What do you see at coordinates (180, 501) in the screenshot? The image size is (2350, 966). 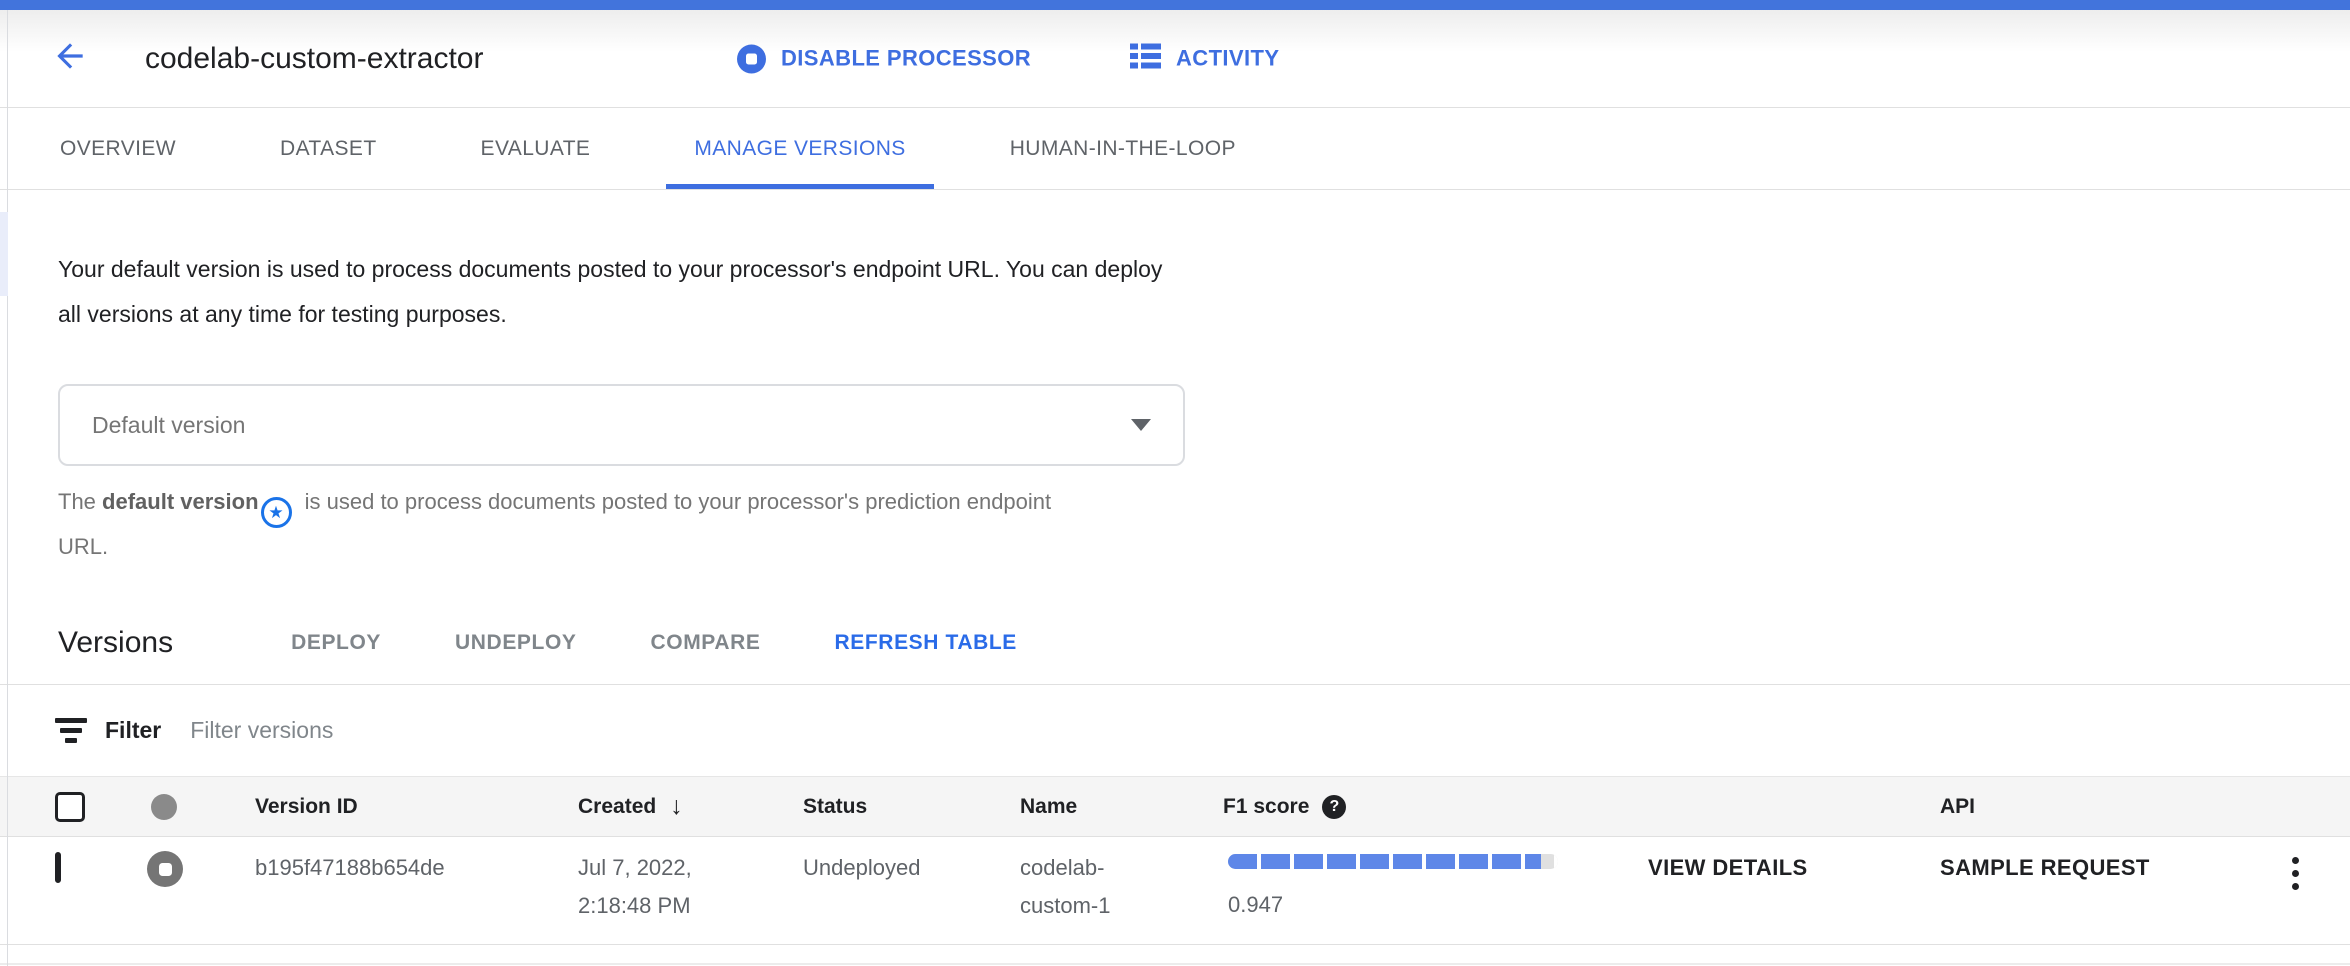 I see `helper-bold: default version` at bounding box center [180, 501].